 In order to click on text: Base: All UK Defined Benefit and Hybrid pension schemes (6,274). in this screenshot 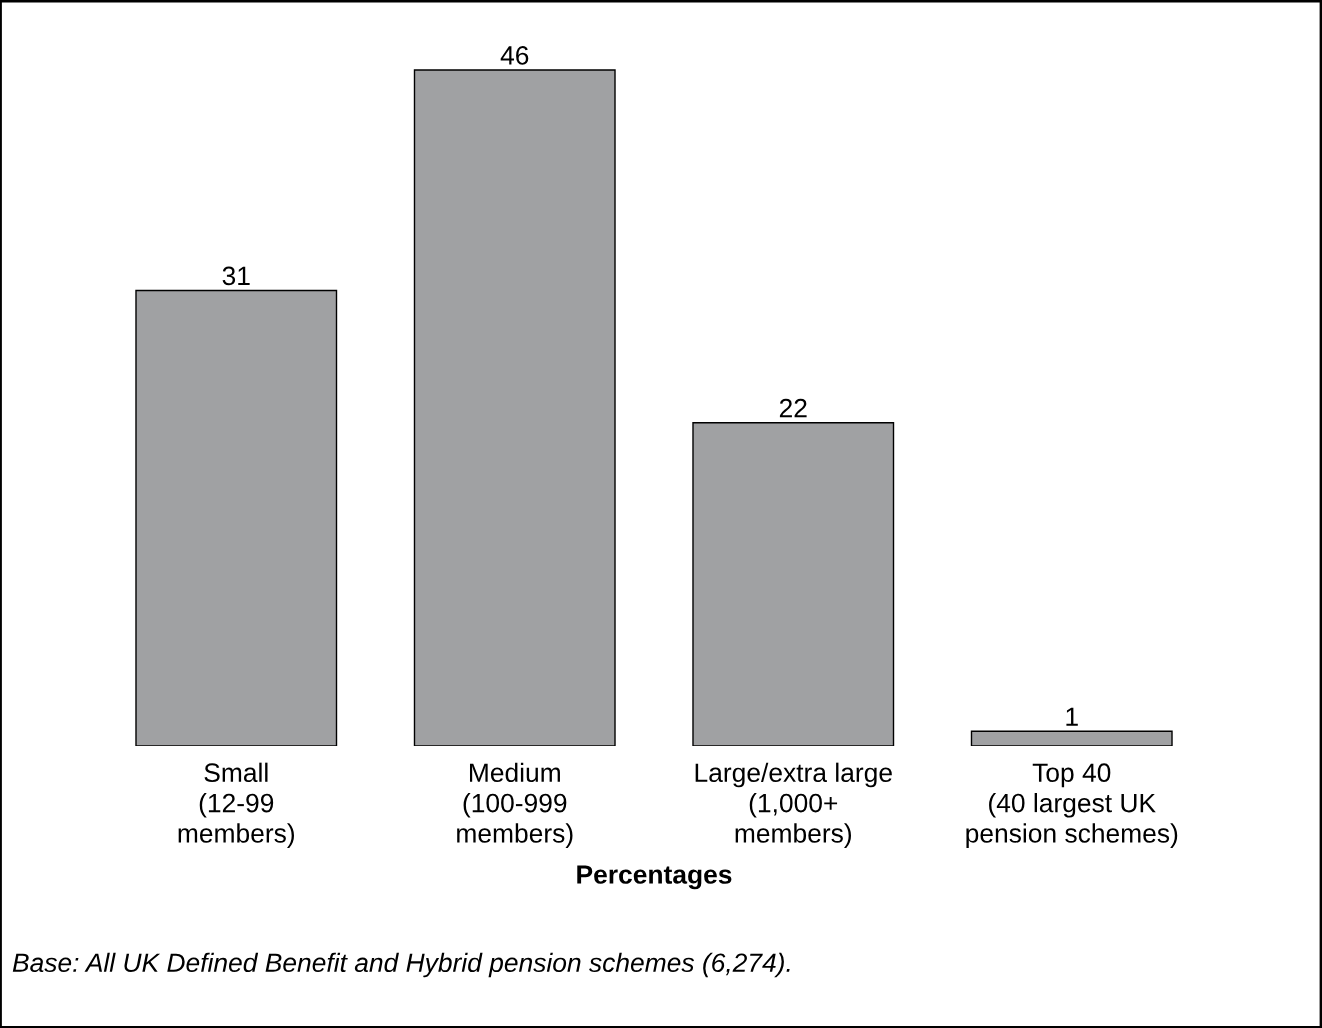, I will do `click(401, 965)`.